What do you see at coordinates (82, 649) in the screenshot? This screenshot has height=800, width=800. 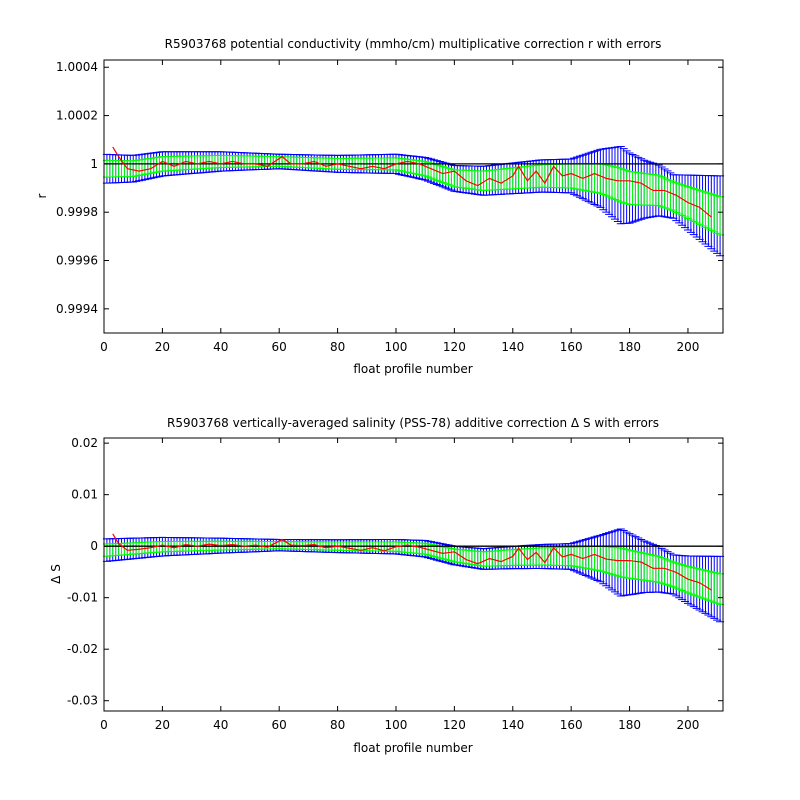 I see `y-tick-label: -0.02` at bounding box center [82, 649].